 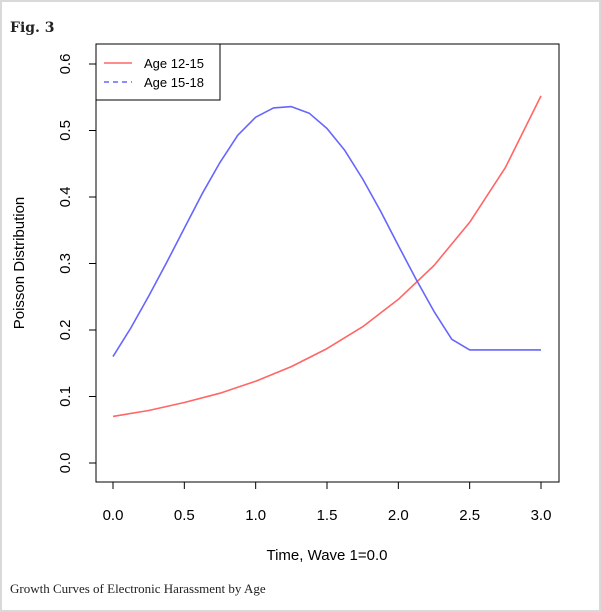 I want to click on x-tick-label: 1.0, so click(x=255, y=515).